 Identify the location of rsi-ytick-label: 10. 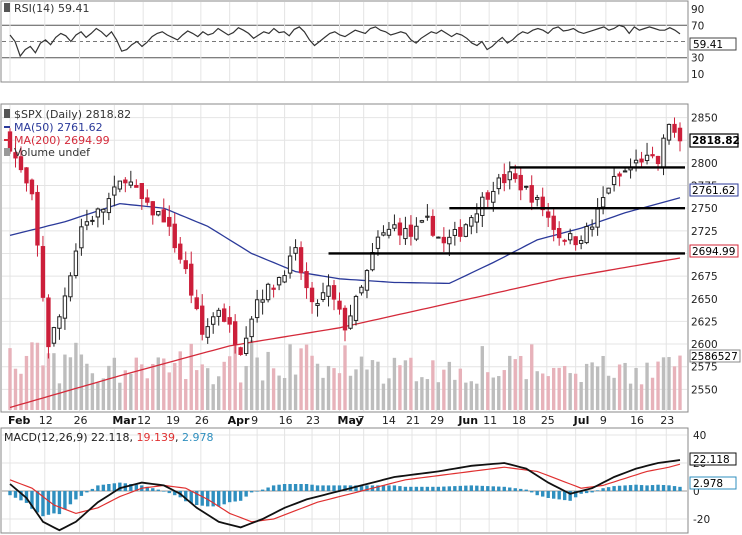
(697, 75).